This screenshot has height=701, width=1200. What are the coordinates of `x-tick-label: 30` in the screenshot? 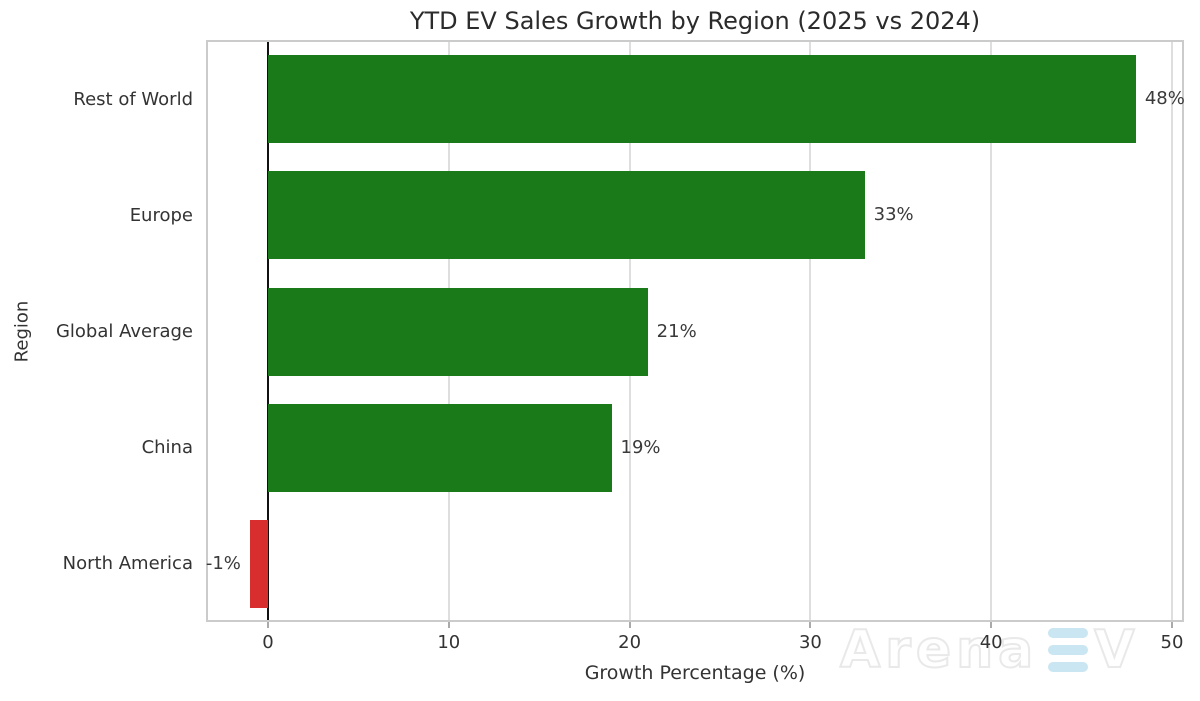 It's located at (810, 642).